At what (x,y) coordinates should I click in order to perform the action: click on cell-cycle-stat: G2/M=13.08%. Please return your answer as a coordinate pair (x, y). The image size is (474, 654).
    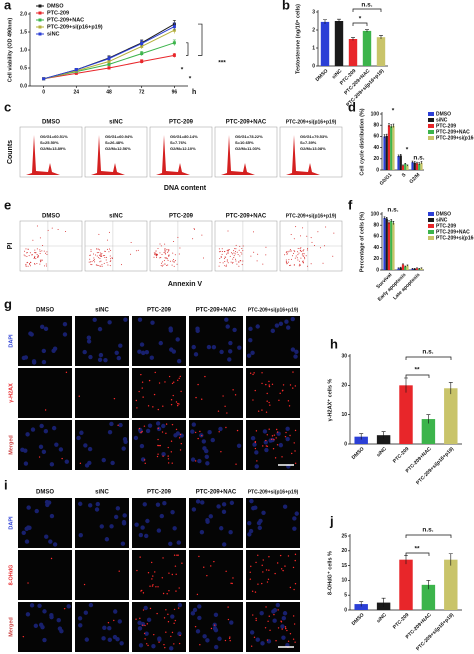
    Looking at the image, I should click on (313, 148).